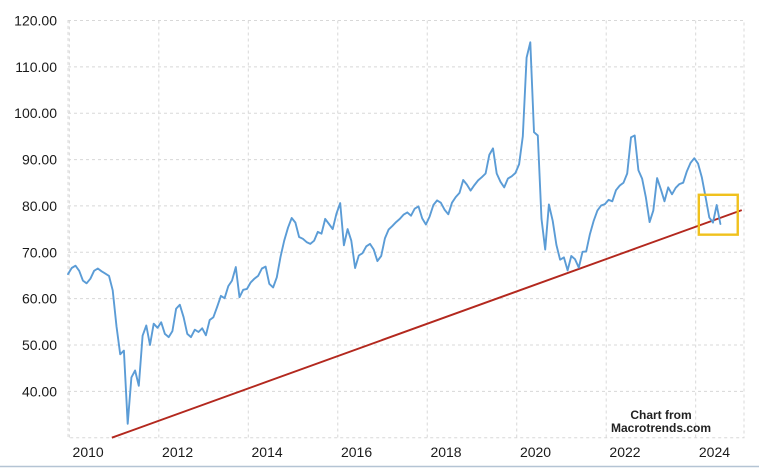 This screenshot has width=759, height=475. What do you see at coordinates (35, 113) in the screenshot?
I see `y-tick-label: 100.00` at bounding box center [35, 113].